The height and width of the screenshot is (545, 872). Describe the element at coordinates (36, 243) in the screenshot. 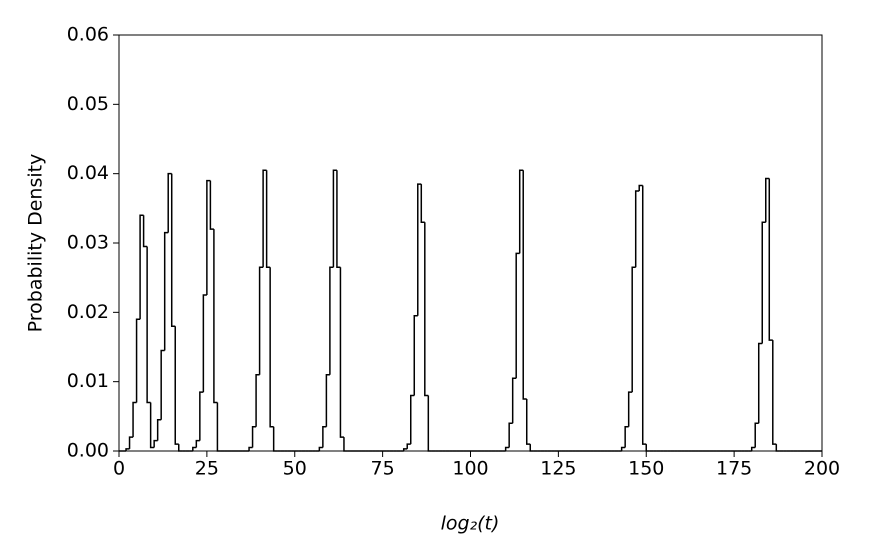

I see `y-axis-label: Probability Density` at that location.